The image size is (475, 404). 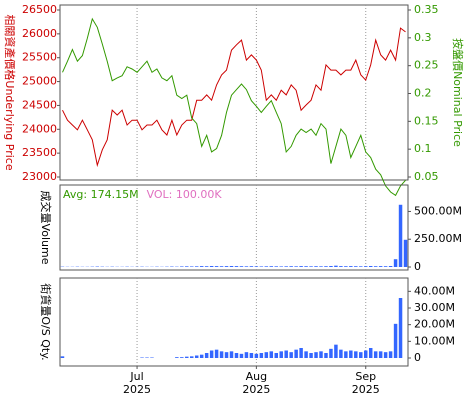 What do you see at coordinates (434, 307) in the screenshot?
I see `y-tick-label: 30.00M` at bounding box center [434, 307].